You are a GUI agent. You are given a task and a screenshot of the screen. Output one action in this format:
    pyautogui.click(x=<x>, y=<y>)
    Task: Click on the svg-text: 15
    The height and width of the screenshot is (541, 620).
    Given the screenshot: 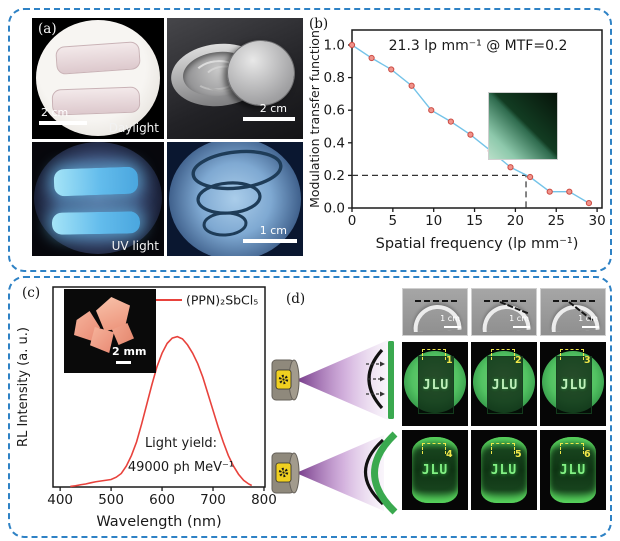 What is the action you would take?
    pyautogui.click(x=474, y=221)
    